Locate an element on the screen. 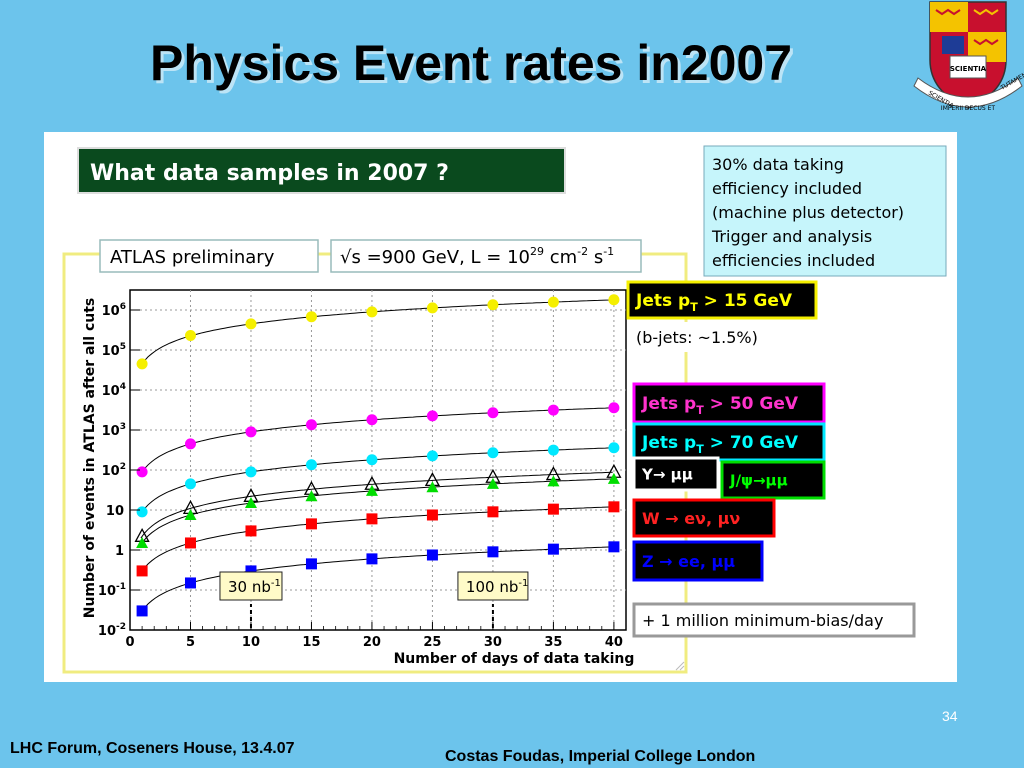  x-tick-label: 30 is located at coordinates (493, 642).